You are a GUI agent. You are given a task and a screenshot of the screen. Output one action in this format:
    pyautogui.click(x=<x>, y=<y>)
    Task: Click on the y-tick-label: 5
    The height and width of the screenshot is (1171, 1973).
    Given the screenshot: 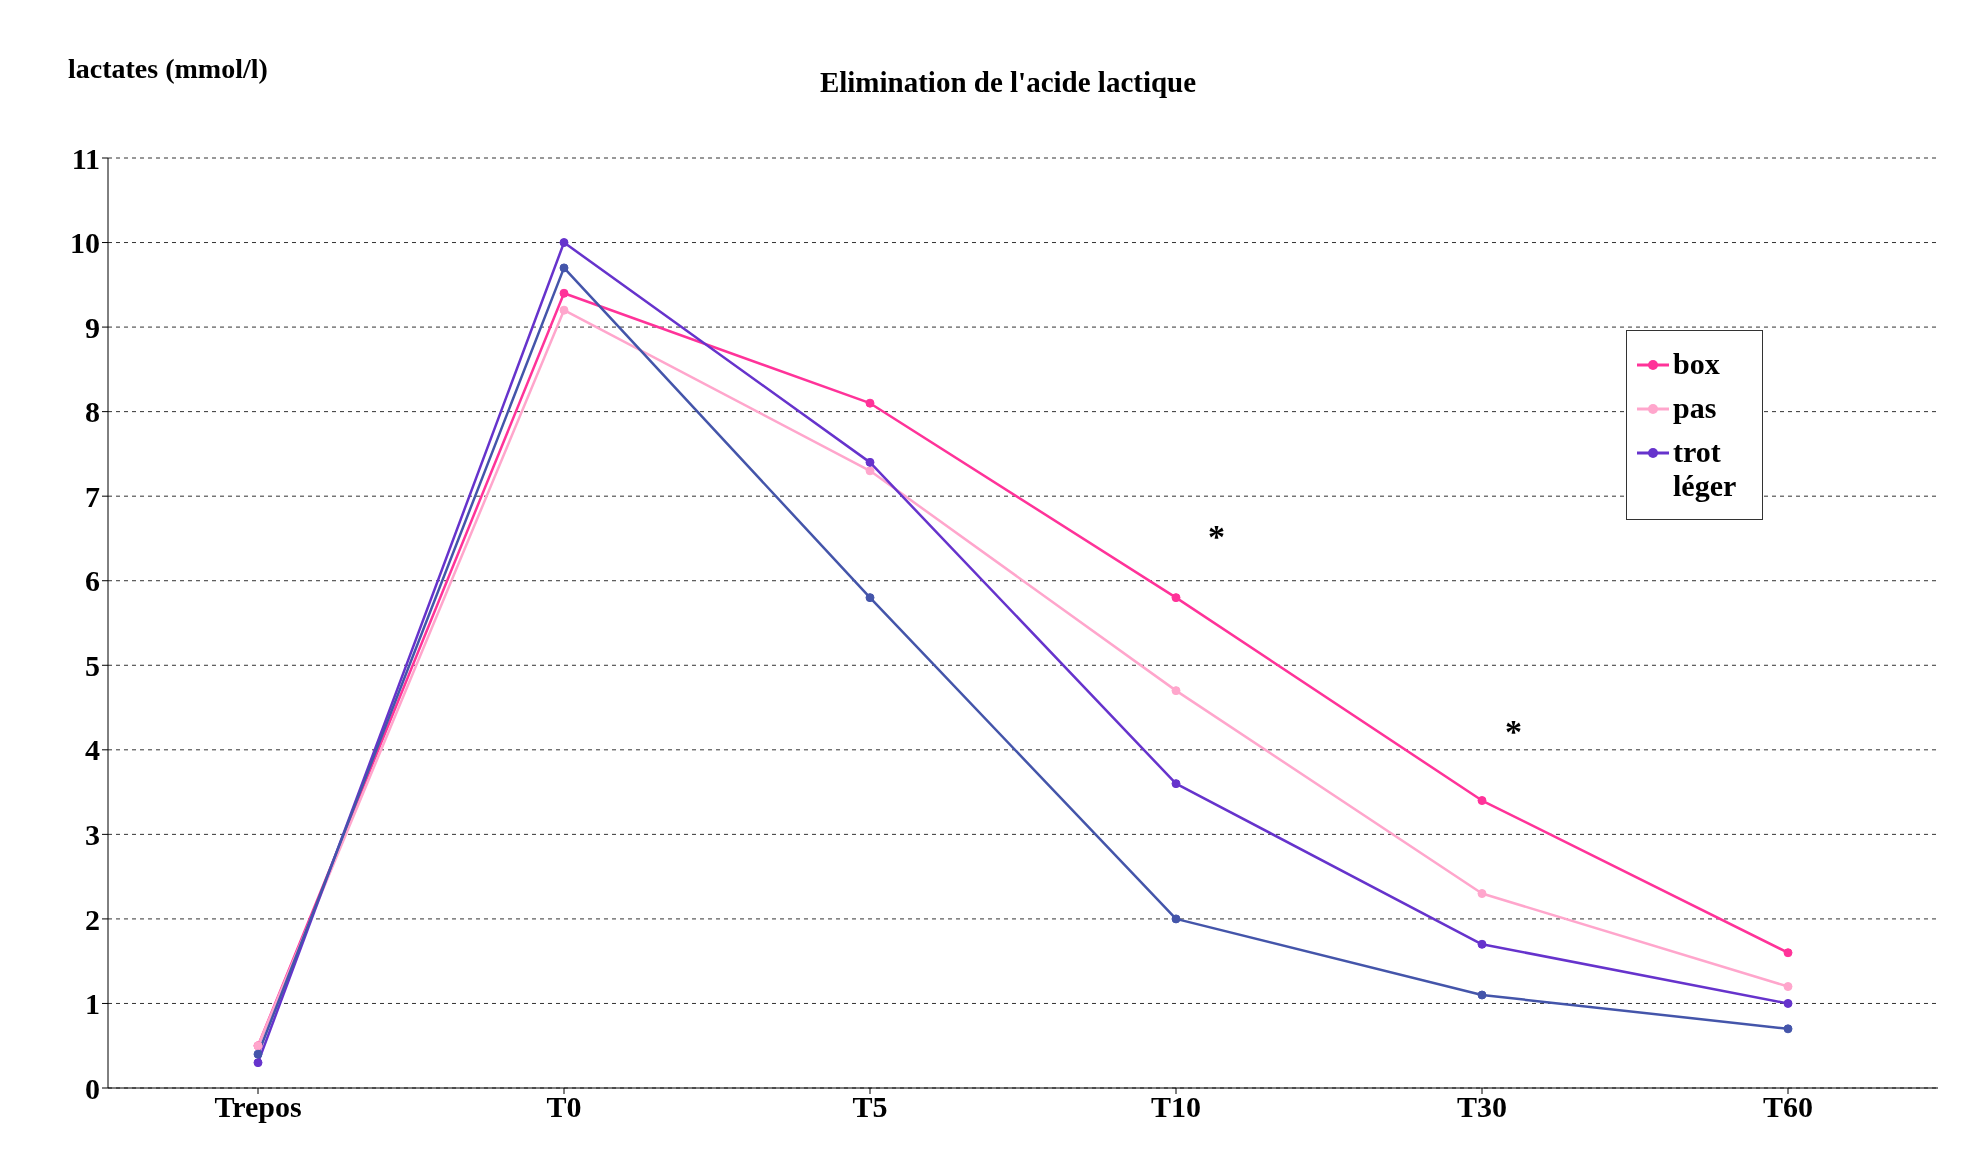 What is the action you would take?
    pyautogui.click(x=92, y=665)
    